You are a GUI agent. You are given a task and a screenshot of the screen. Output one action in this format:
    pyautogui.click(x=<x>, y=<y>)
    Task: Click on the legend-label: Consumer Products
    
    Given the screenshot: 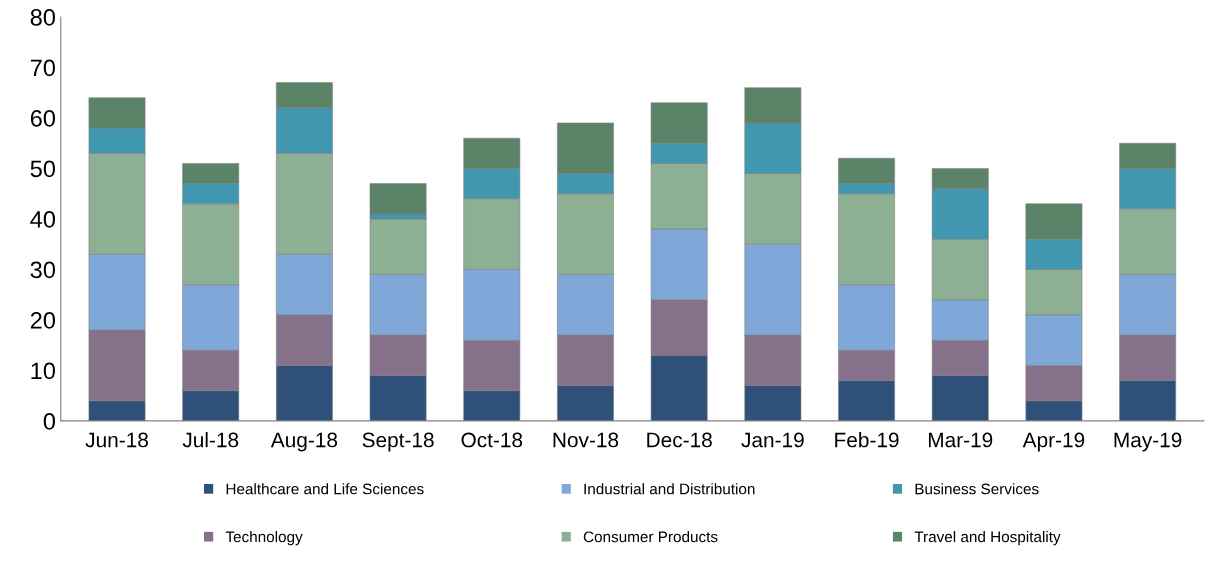 What is the action you would take?
    pyautogui.click(x=650, y=537)
    